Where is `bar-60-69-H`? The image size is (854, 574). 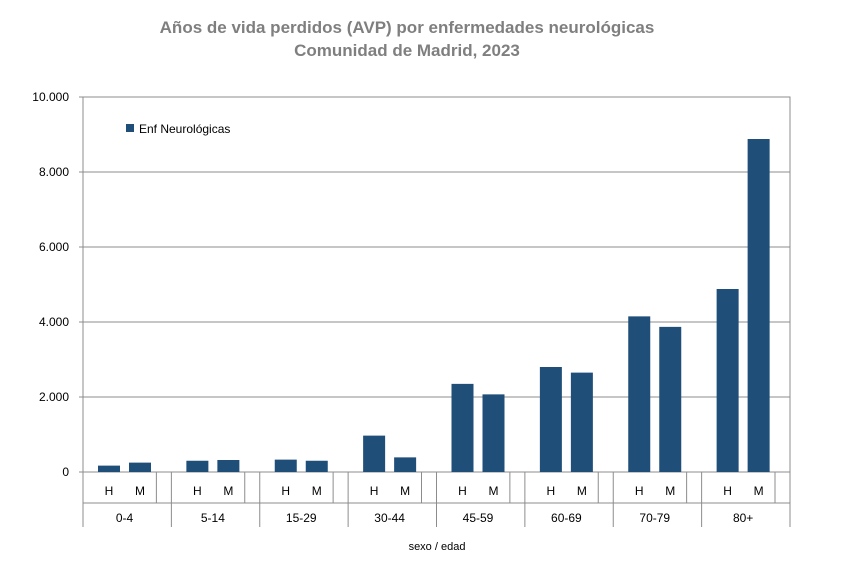
bar-60-69-H is located at coordinates (550, 419).